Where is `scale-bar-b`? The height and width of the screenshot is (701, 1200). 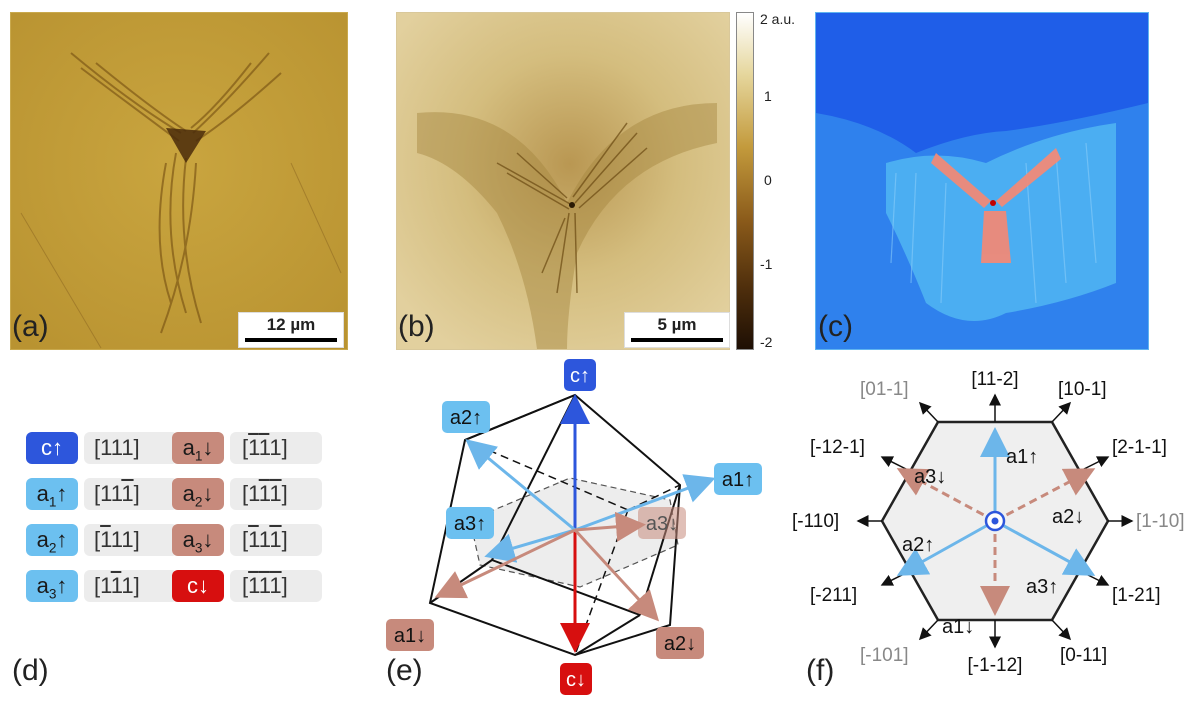
scale-bar-b is located at coordinates (677, 340).